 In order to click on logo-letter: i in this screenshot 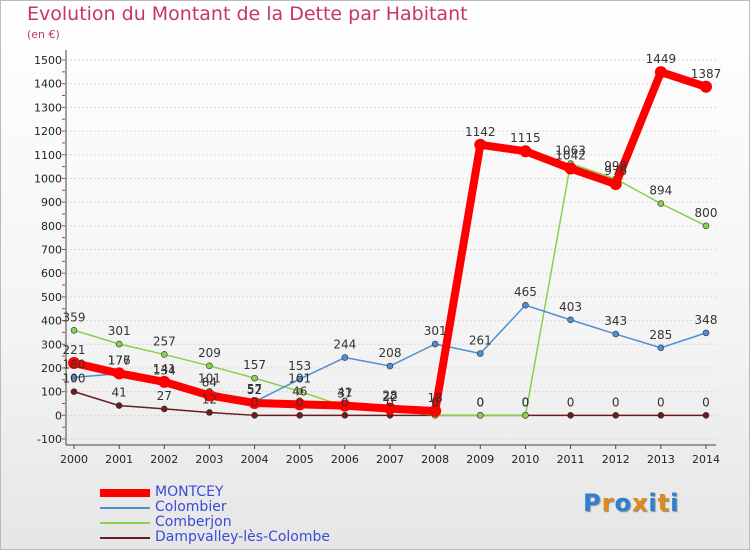, I will do `click(675, 503)`.